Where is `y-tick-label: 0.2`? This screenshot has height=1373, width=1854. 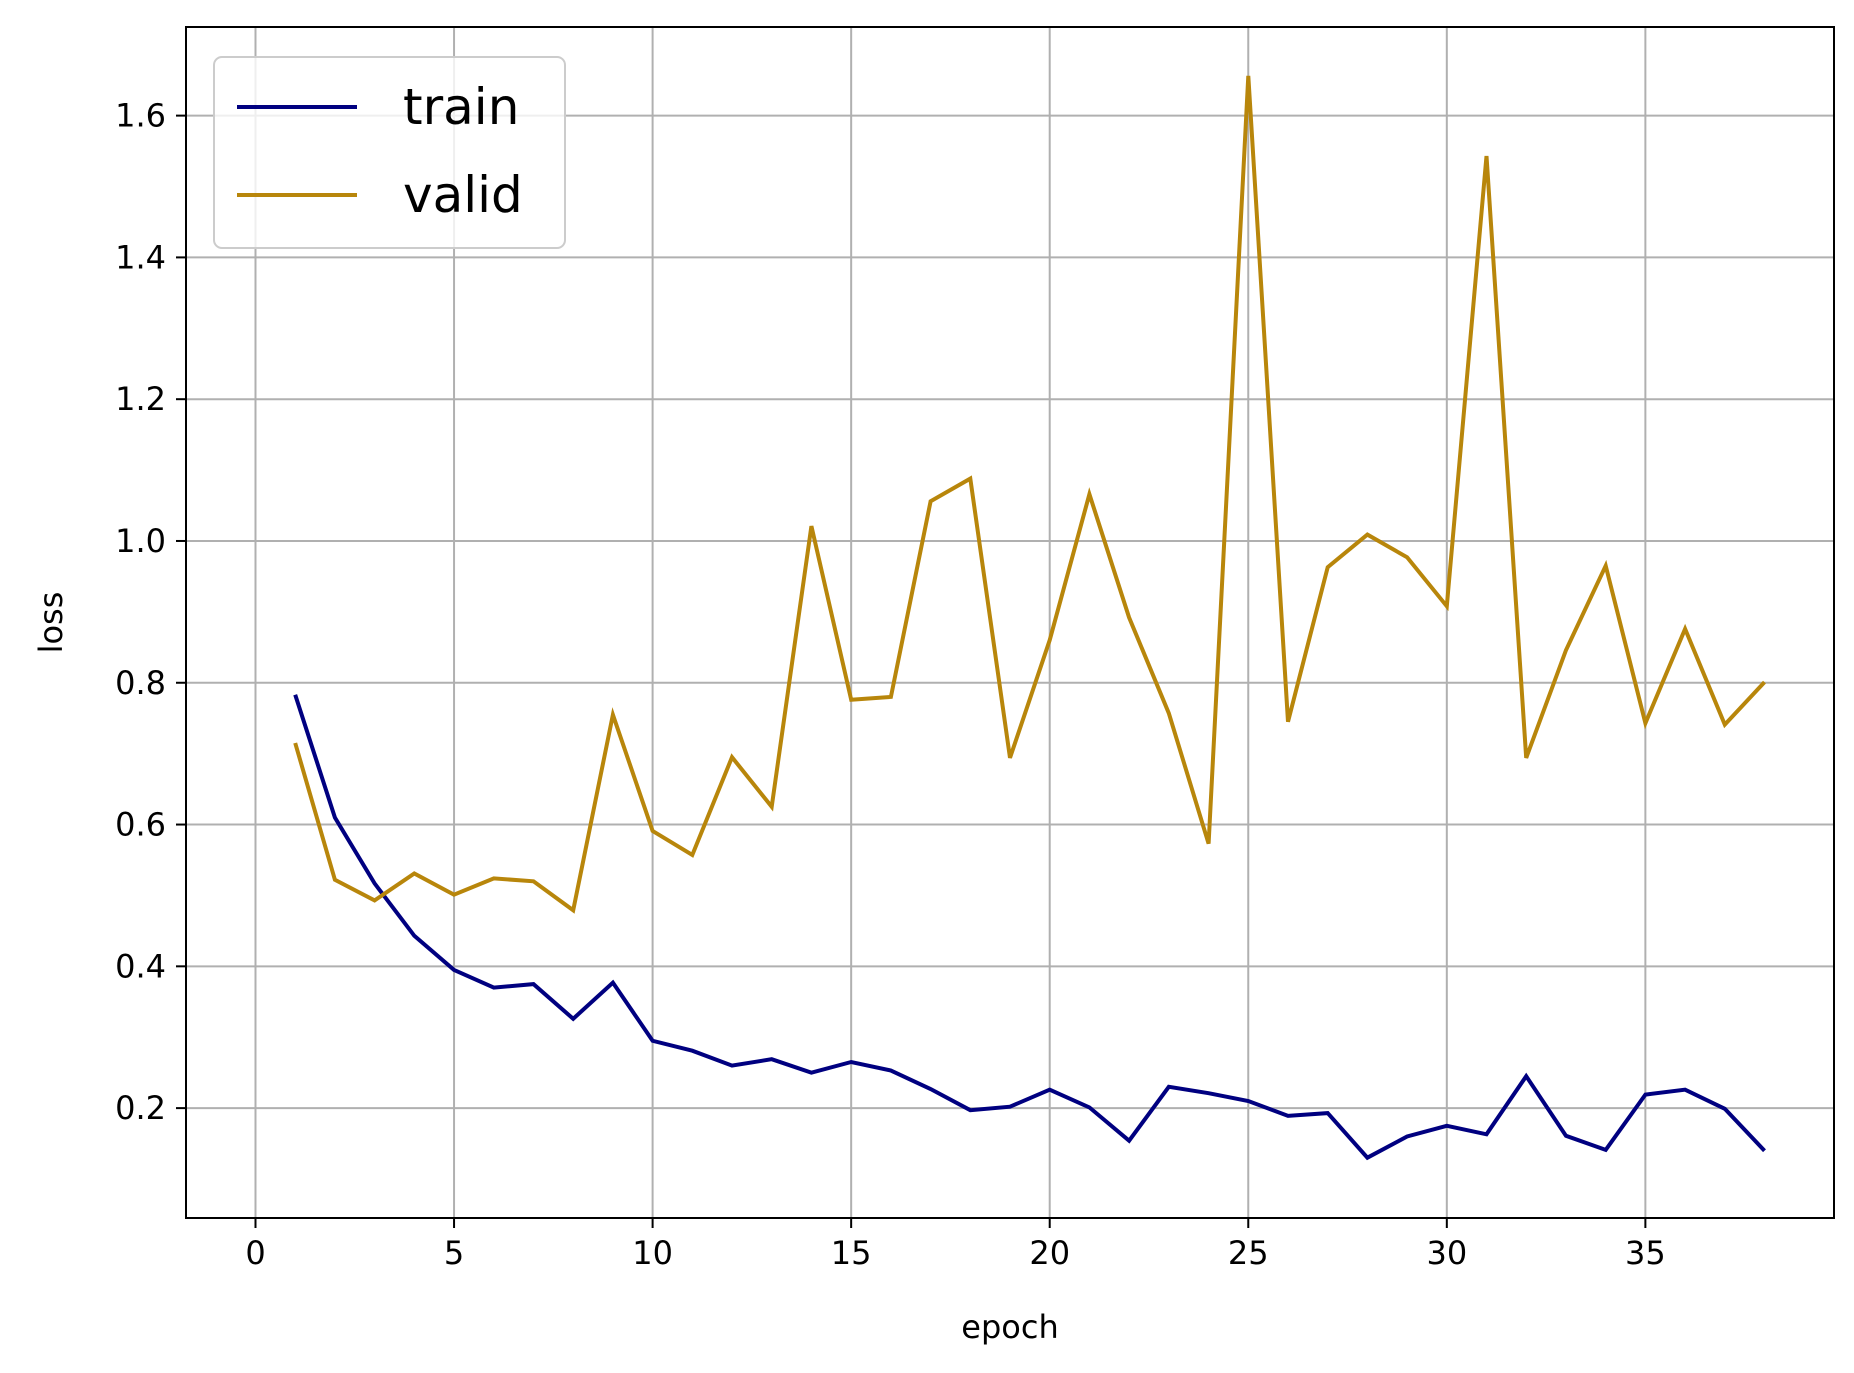 y-tick-label: 0.2 is located at coordinates (140, 1108).